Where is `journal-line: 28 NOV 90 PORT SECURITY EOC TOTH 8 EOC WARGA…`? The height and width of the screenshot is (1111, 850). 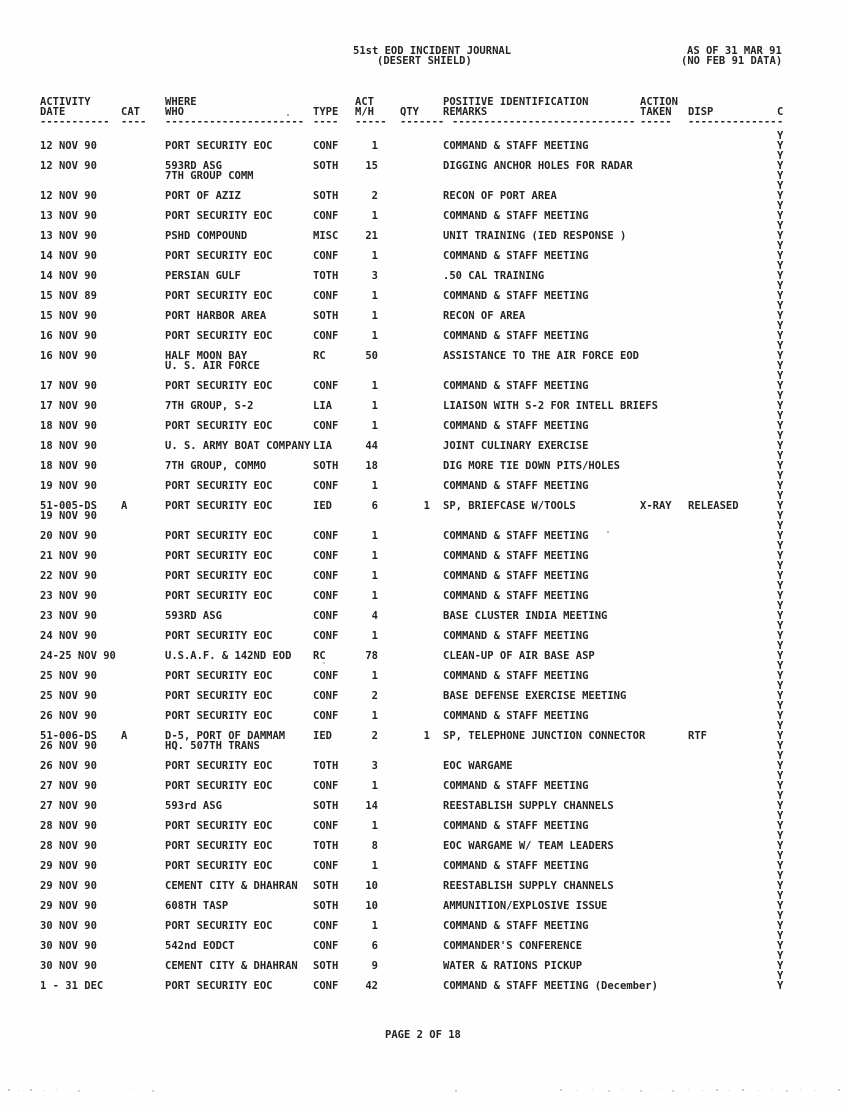
journal-line: 28 NOV 90 PORT SECURITY EOC TOTH 8 EOC WARGA… is located at coordinates (425, 846).